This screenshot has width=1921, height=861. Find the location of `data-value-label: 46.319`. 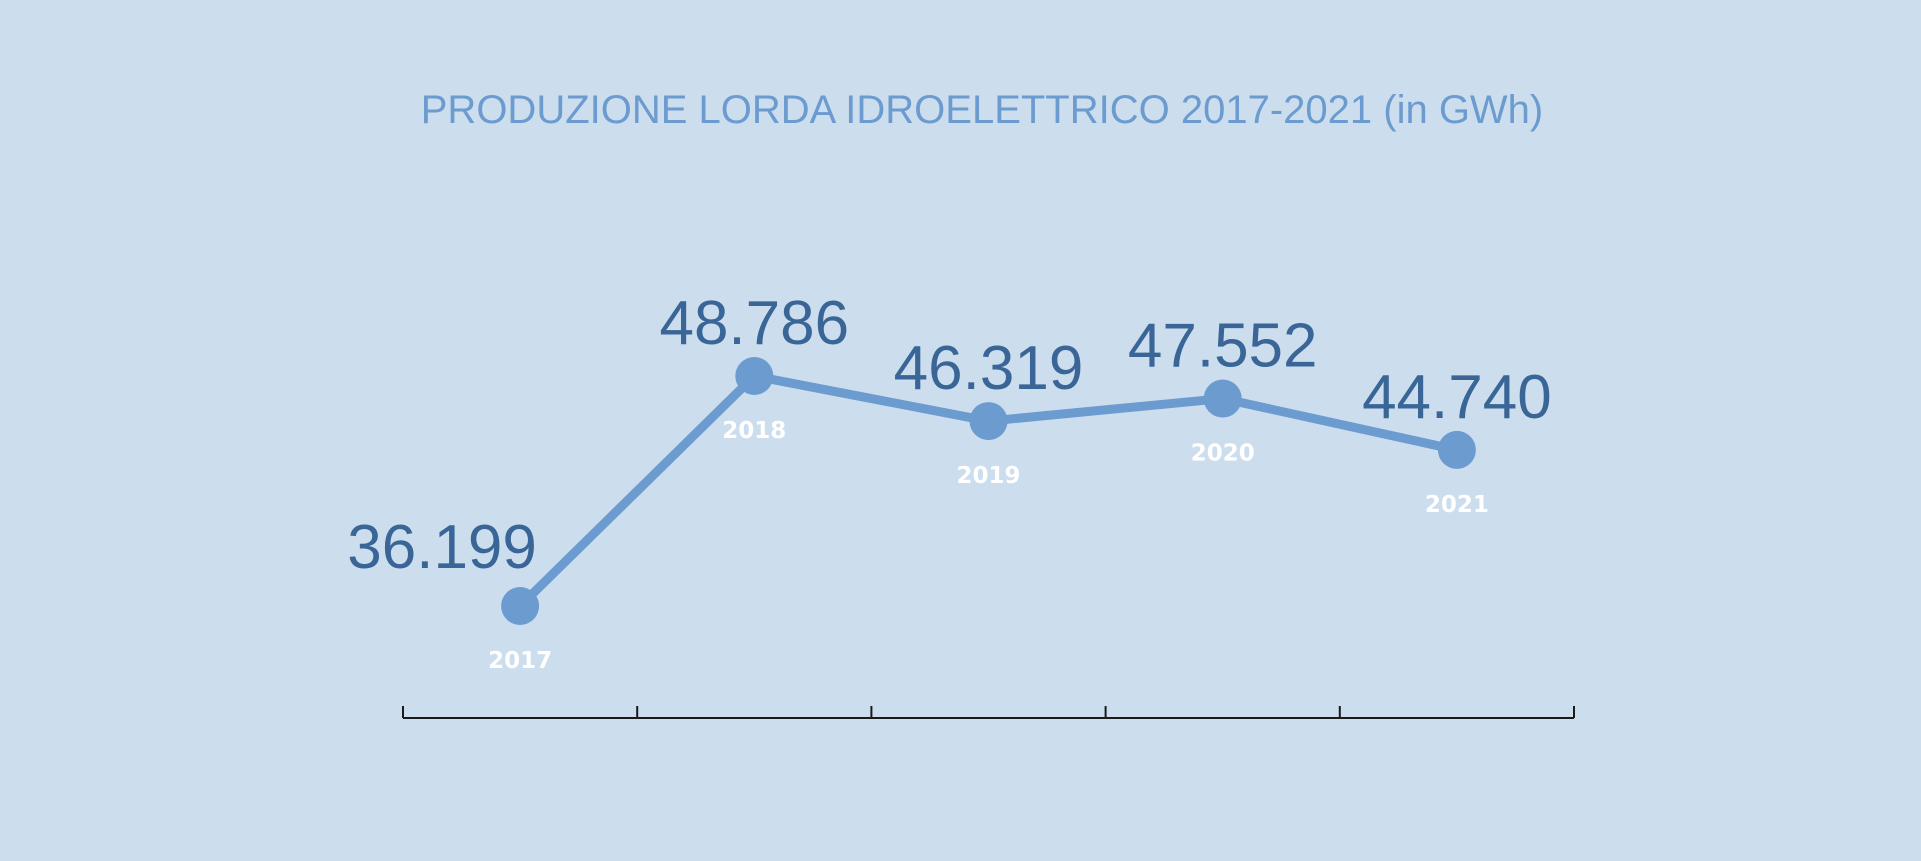

data-value-label: 46.319 is located at coordinates (989, 368).